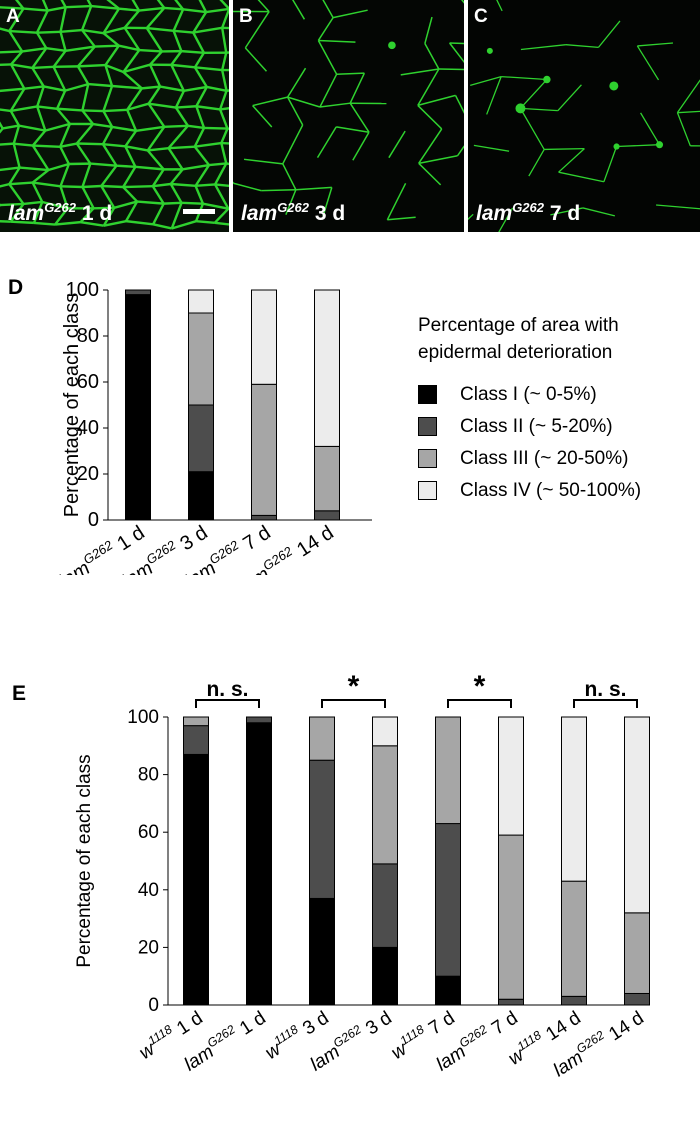  Describe the element at coordinates (13, 16) in the screenshot. I see `panel-label: A` at that location.